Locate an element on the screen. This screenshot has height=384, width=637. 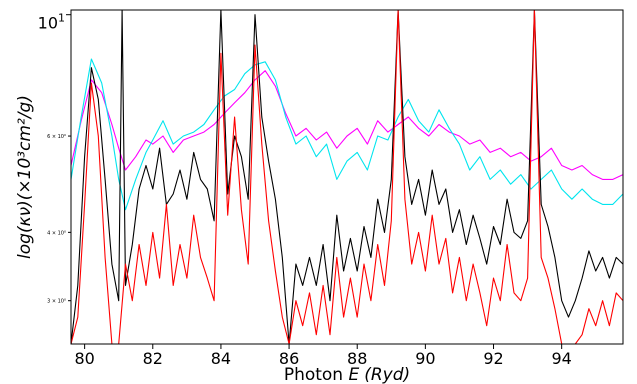
y-tick-label-minor: 4 × 10⁰ is located at coordinates (56, 233).